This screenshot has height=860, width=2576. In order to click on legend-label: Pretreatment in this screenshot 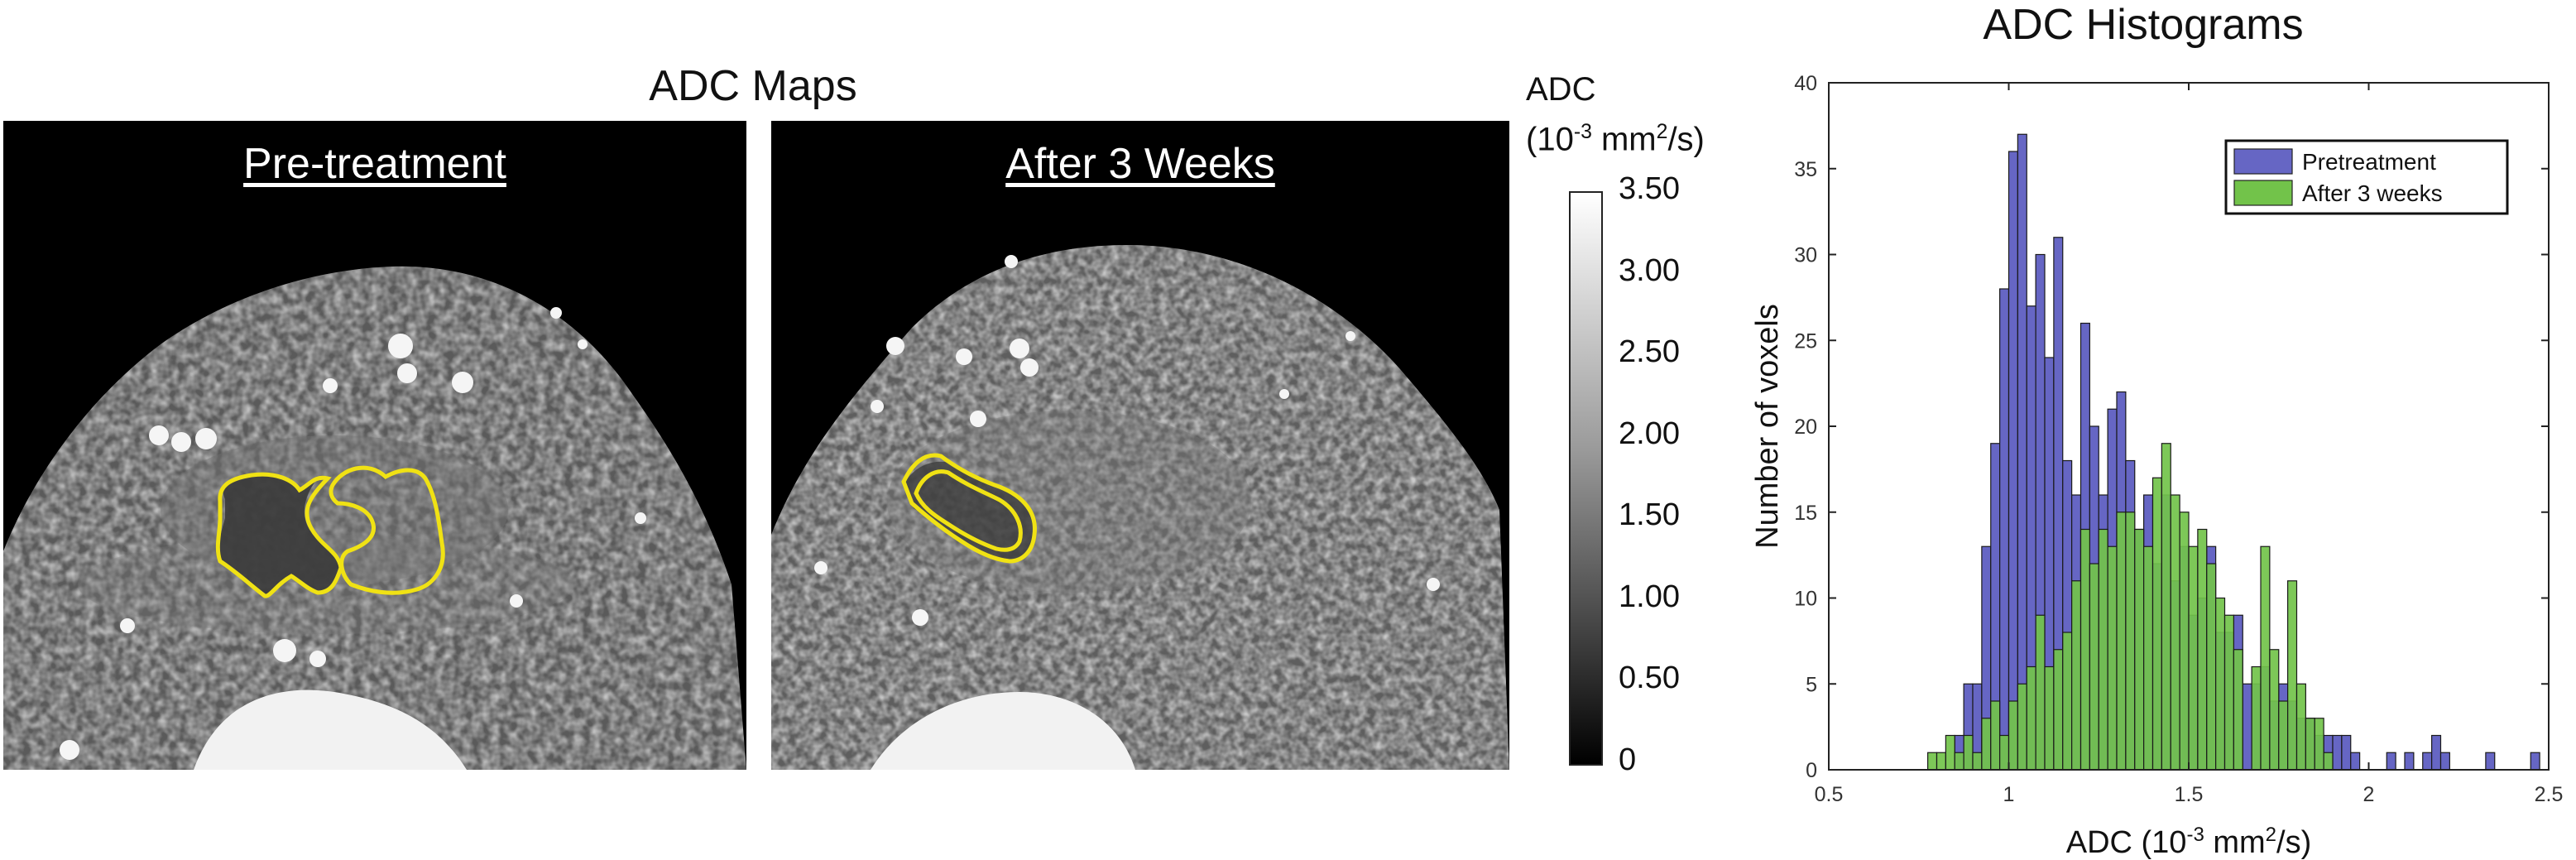, I will do `click(2369, 162)`.